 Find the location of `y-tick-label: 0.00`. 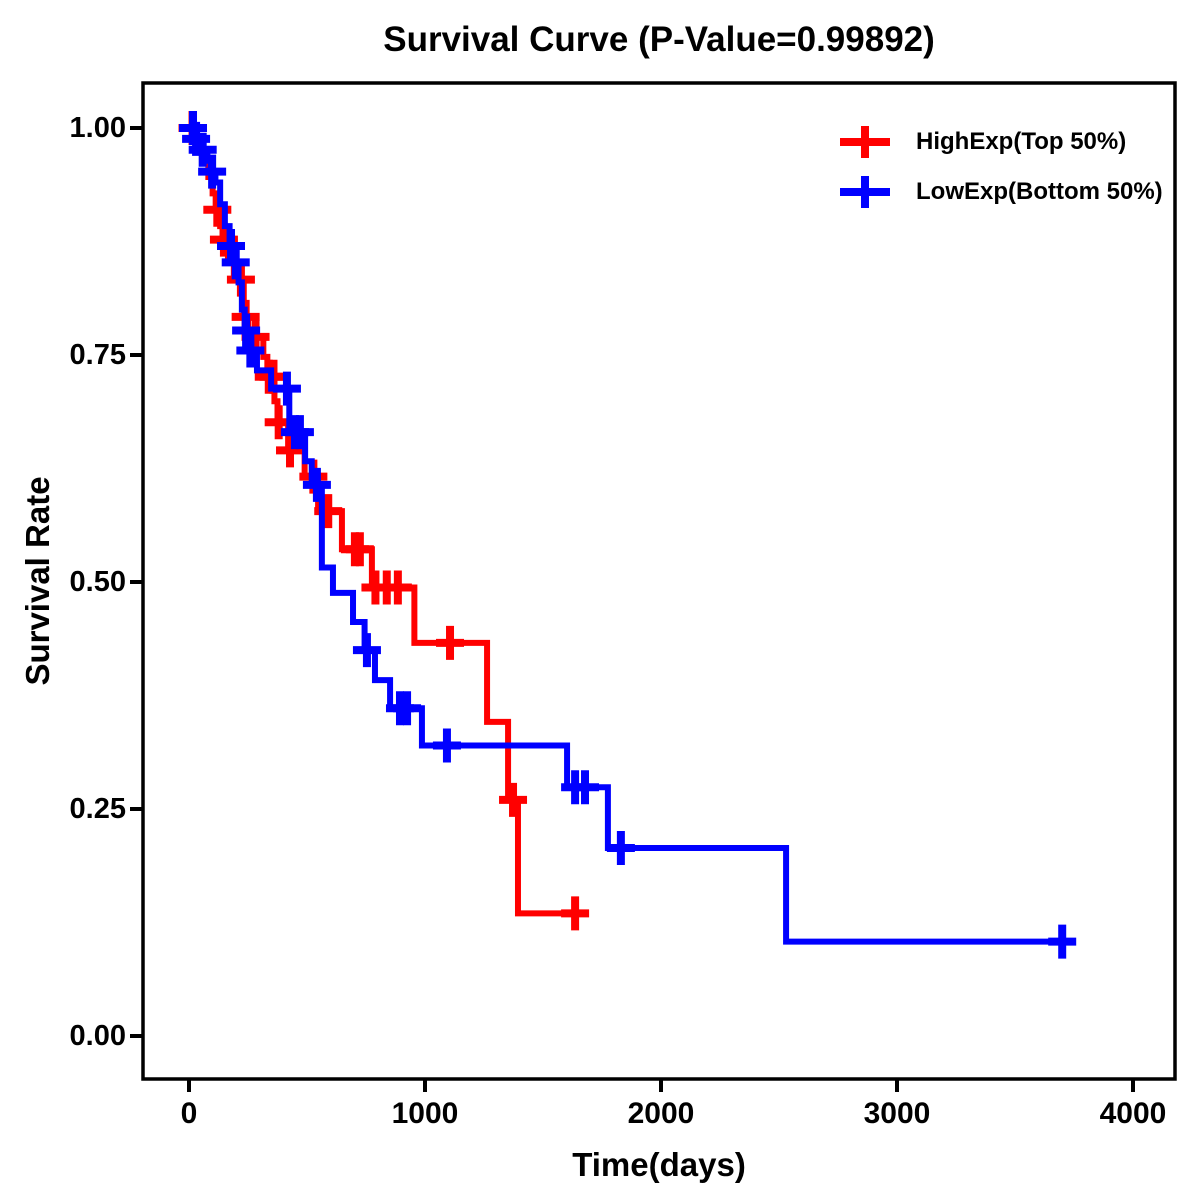

y-tick-label: 0.00 is located at coordinates (97, 1036).